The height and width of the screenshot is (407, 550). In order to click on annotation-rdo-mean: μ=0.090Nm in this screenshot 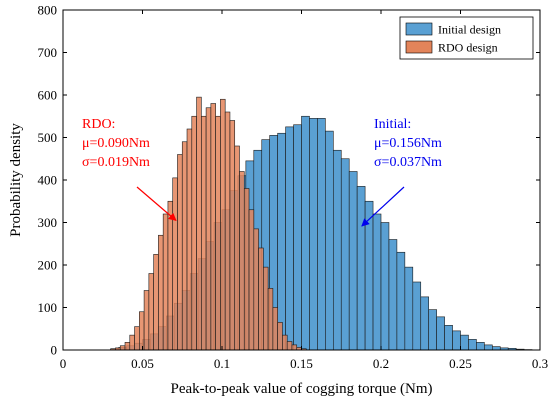, I will do `click(116, 143)`.